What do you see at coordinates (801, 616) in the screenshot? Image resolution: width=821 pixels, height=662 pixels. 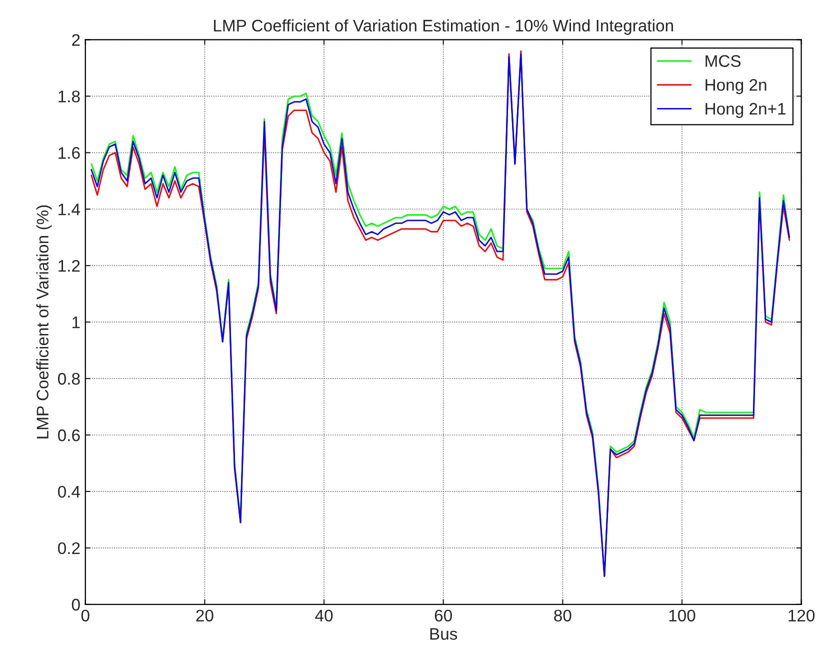 I see `x-tick-label: 120` at bounding box center [801, 616].